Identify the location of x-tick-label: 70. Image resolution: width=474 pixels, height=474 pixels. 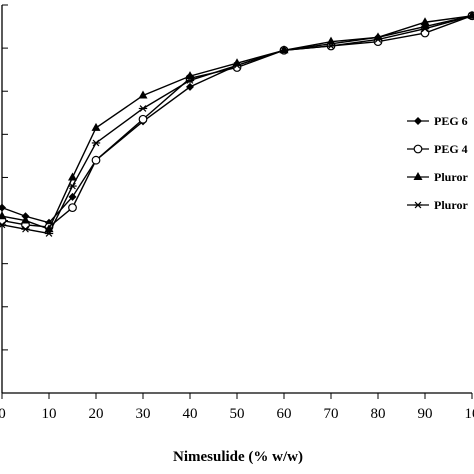
(331, 414).